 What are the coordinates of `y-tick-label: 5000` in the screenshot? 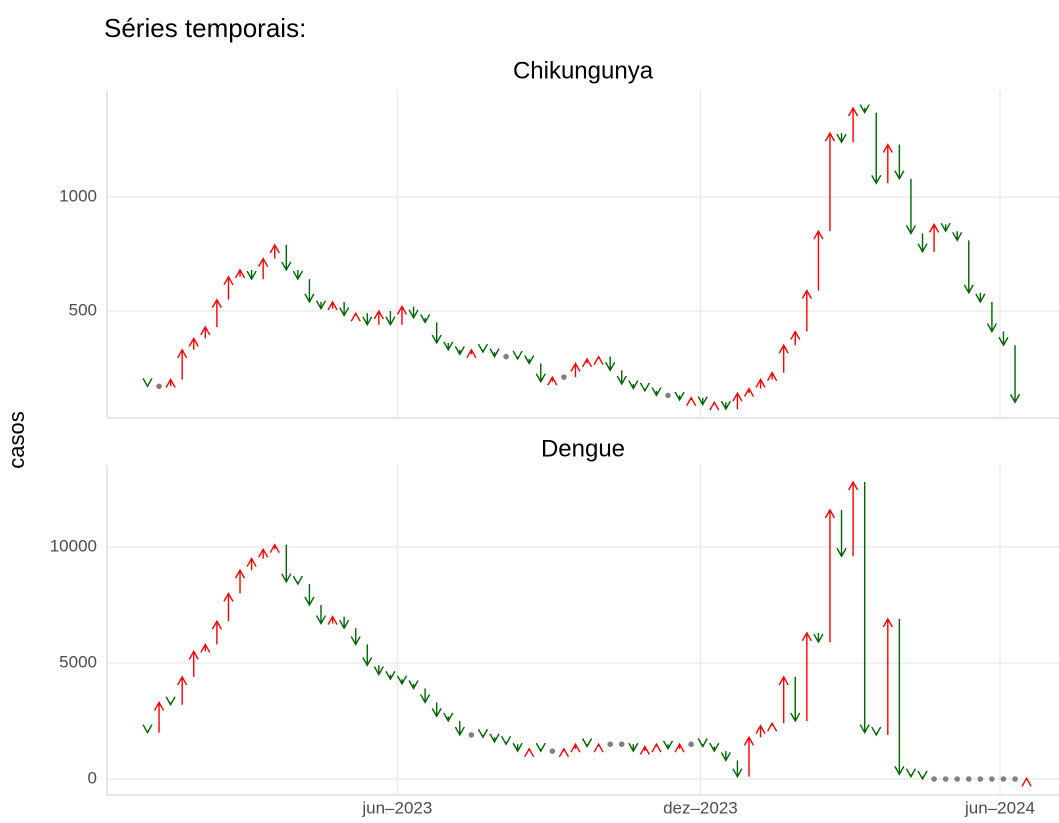 It's located at (78, 661).